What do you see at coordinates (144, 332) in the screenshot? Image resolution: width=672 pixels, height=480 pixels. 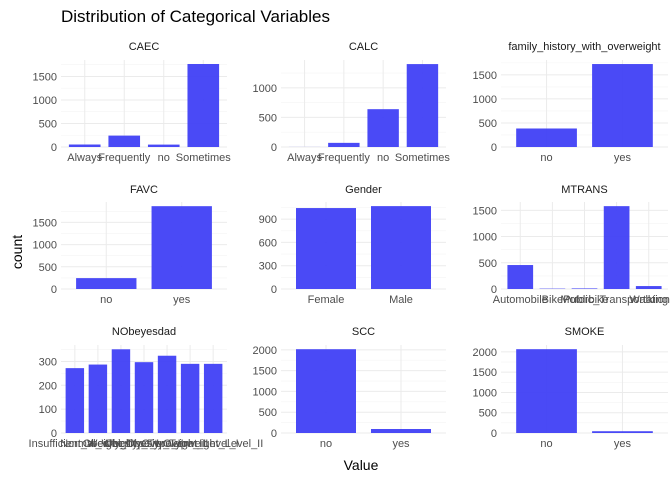 I see `facet-title: NObeyesdad` at bounding box center [144, 332].